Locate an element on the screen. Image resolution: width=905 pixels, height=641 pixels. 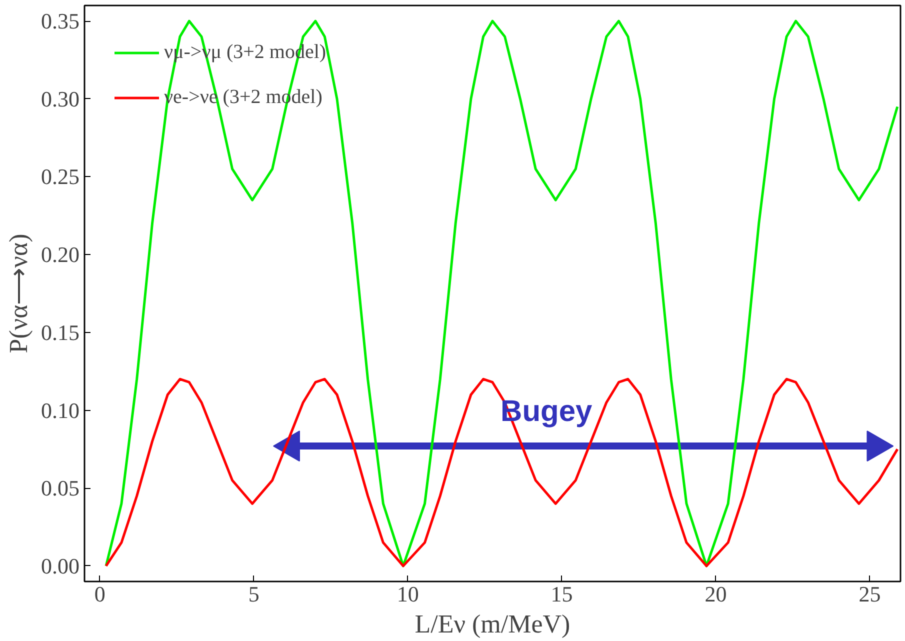
x-tick-label: 15 is located at coordinates (561, 594).